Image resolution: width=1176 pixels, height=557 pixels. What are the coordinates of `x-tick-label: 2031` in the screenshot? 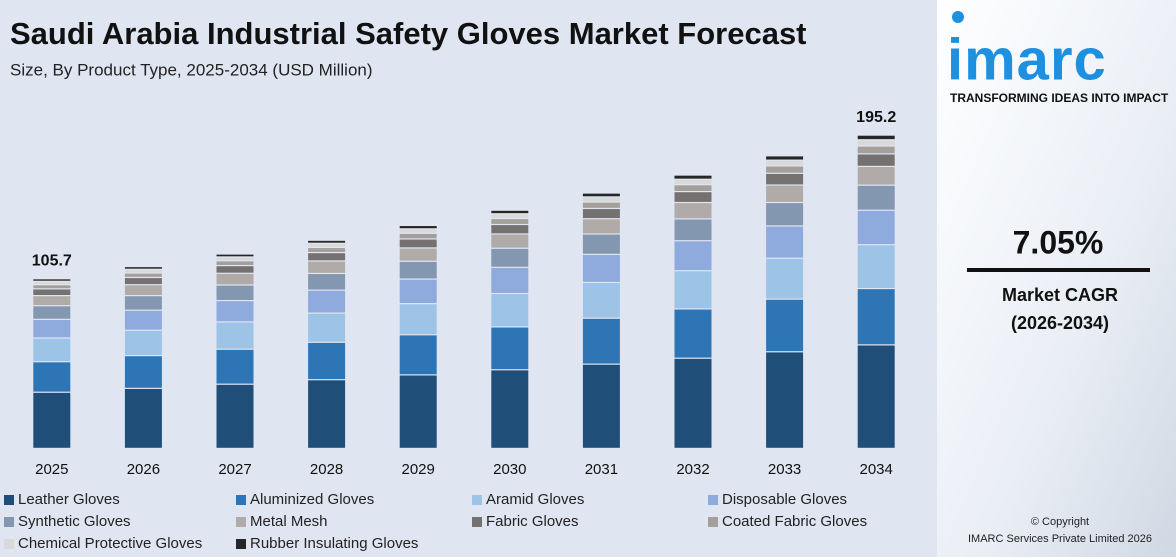 It's located at (601, 469).